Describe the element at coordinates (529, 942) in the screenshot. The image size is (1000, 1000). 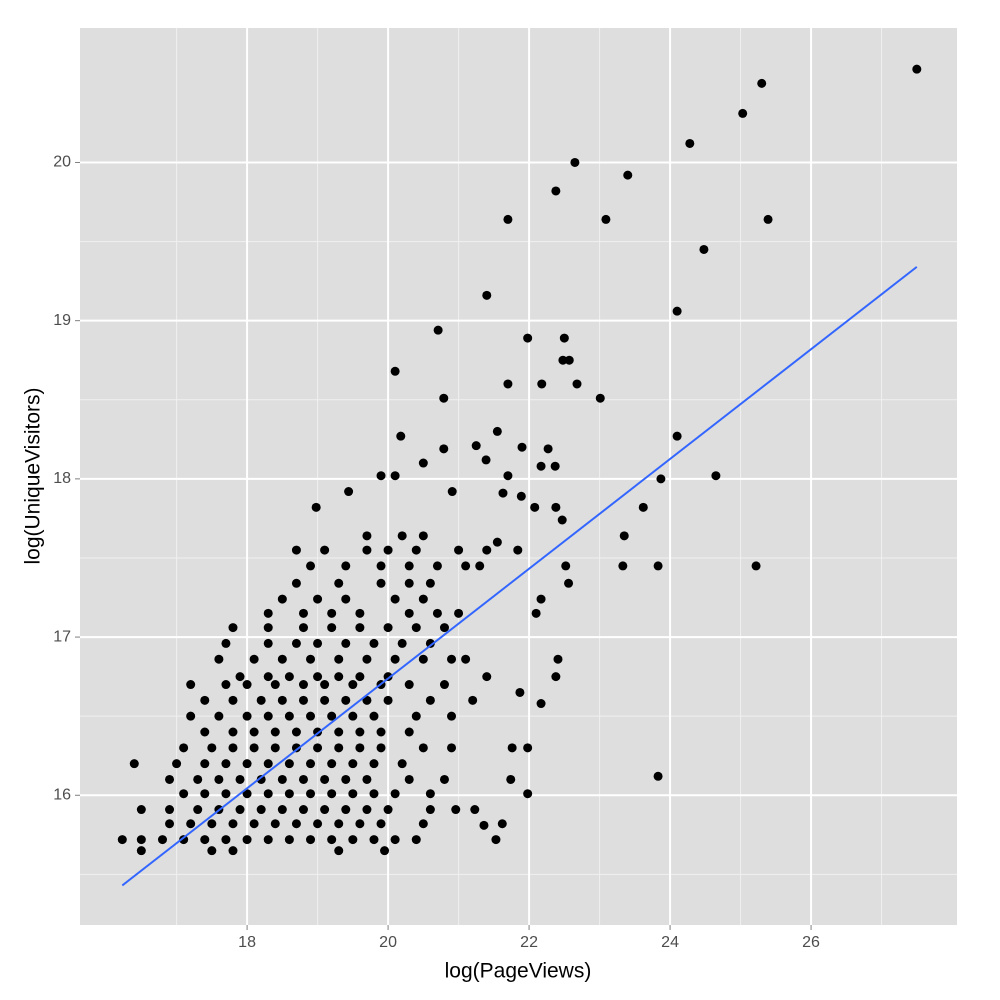
I see `x-tick-label: 22` at that location.